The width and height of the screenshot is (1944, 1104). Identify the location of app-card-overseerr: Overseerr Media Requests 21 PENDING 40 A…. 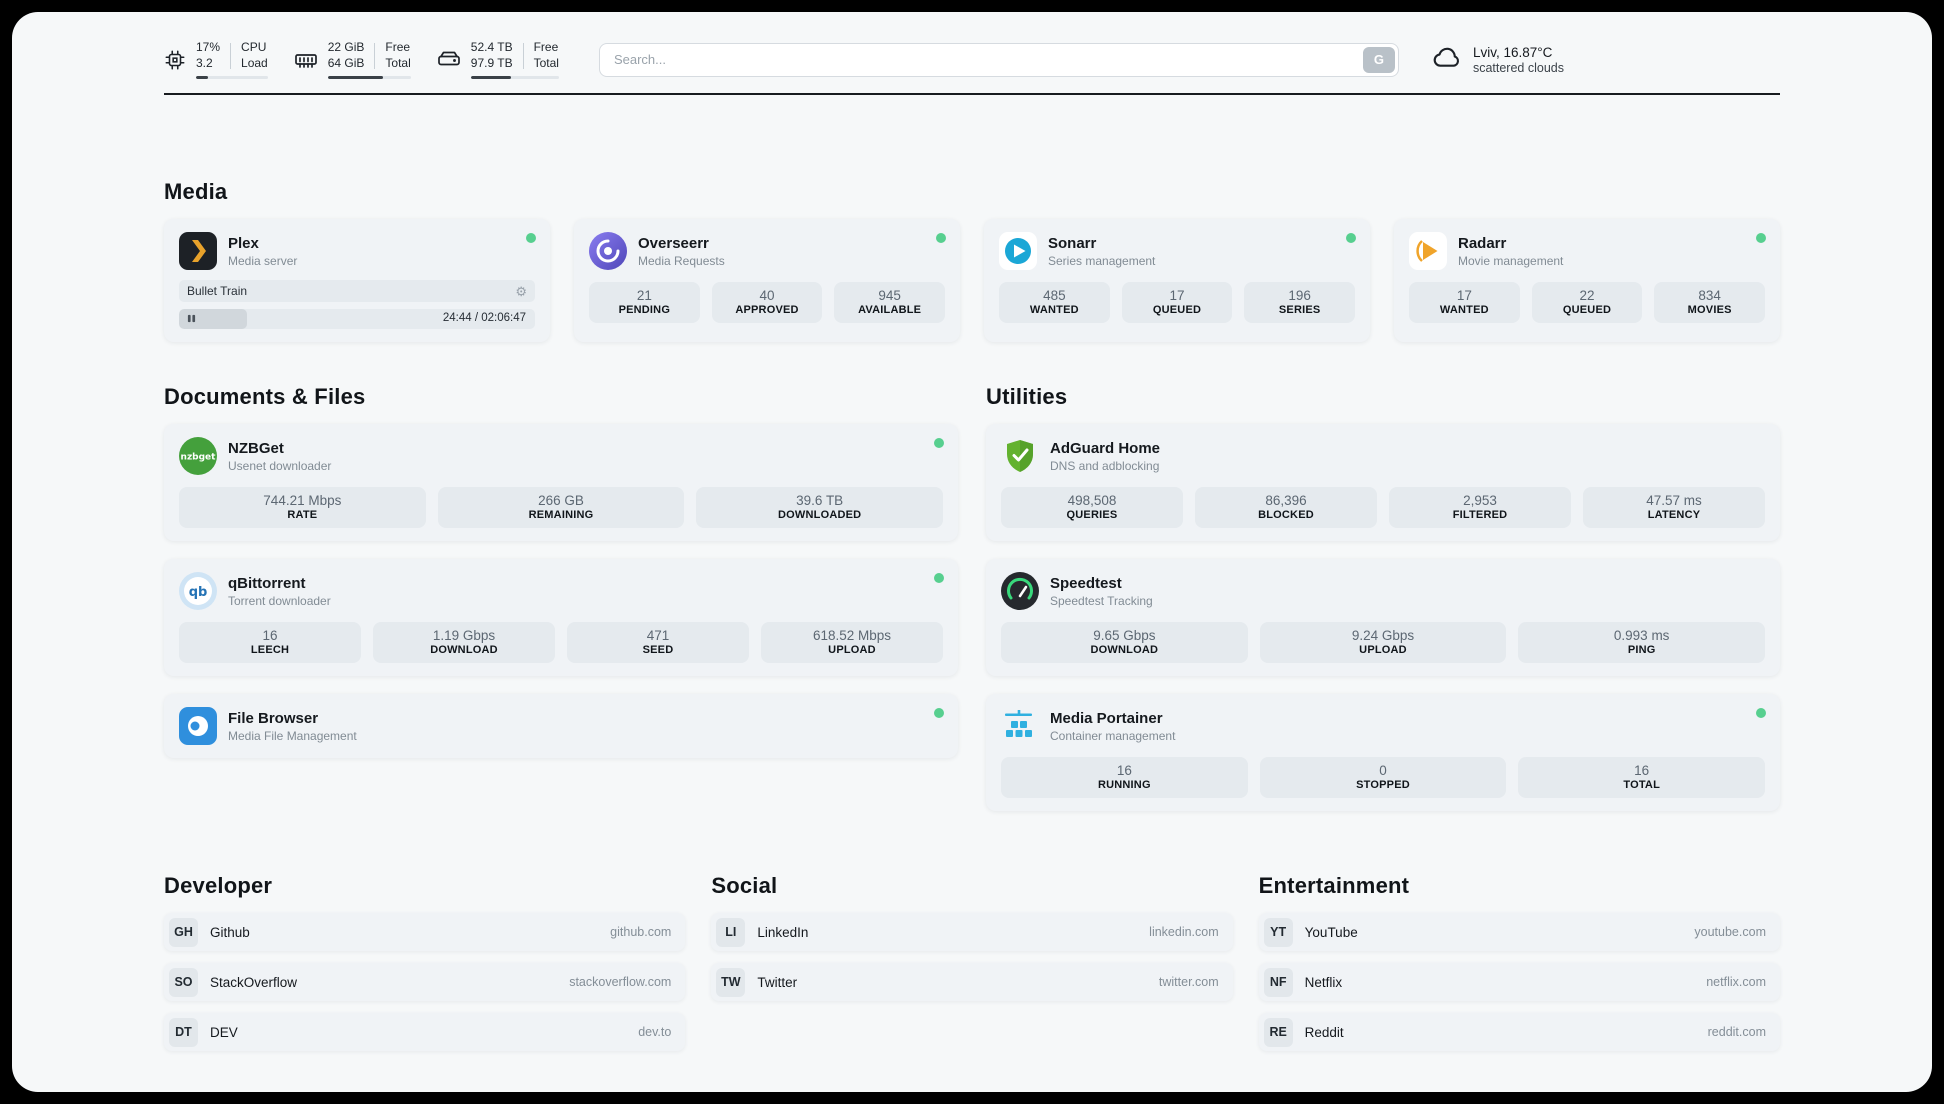
(767, 281).